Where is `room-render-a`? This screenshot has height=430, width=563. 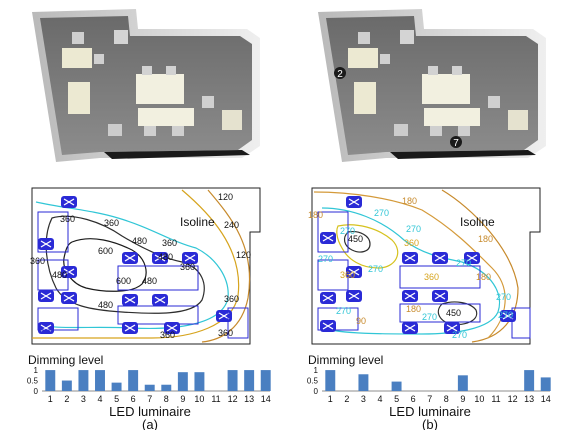
room-render-a is located at coordinates (146, 85).